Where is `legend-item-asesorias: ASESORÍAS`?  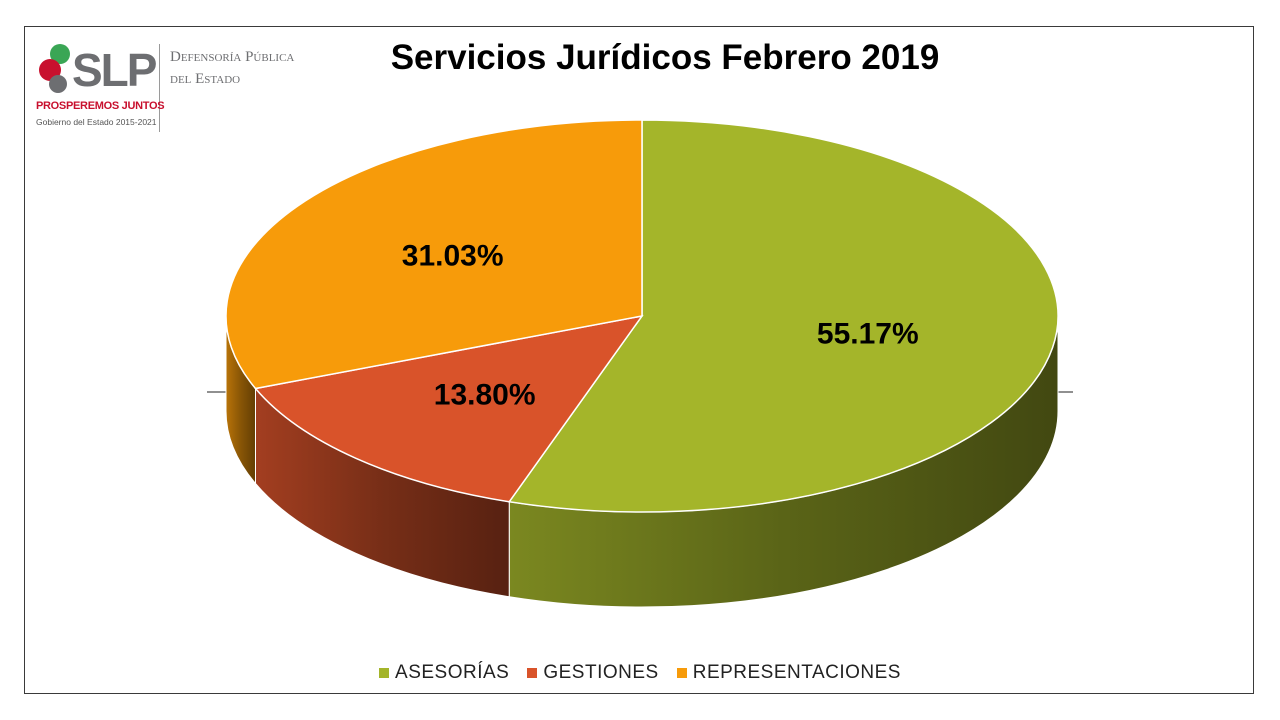 legend-item-asesorias: ASESORÍAS is located at coordinates (444, 673).